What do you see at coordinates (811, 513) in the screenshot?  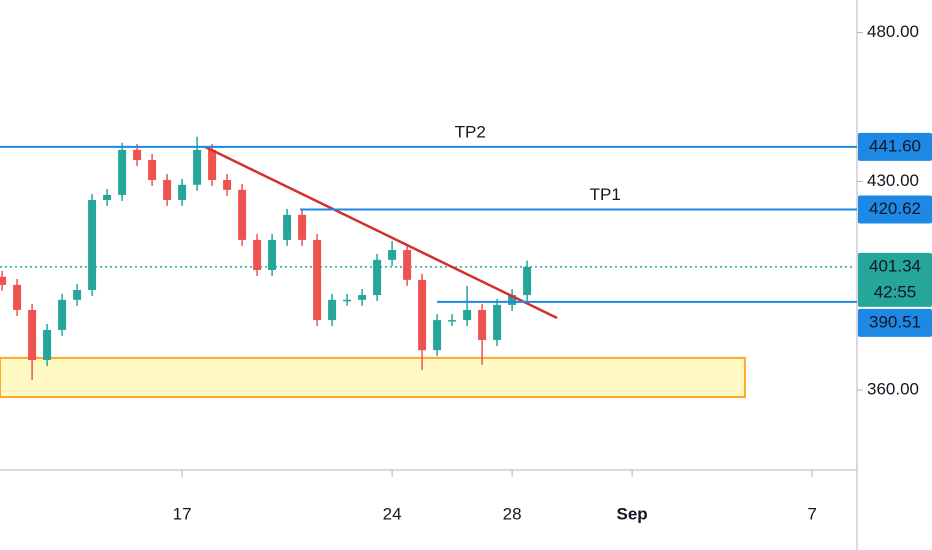 I see `x-tick-label: 7` at bounding box center [811, 513].